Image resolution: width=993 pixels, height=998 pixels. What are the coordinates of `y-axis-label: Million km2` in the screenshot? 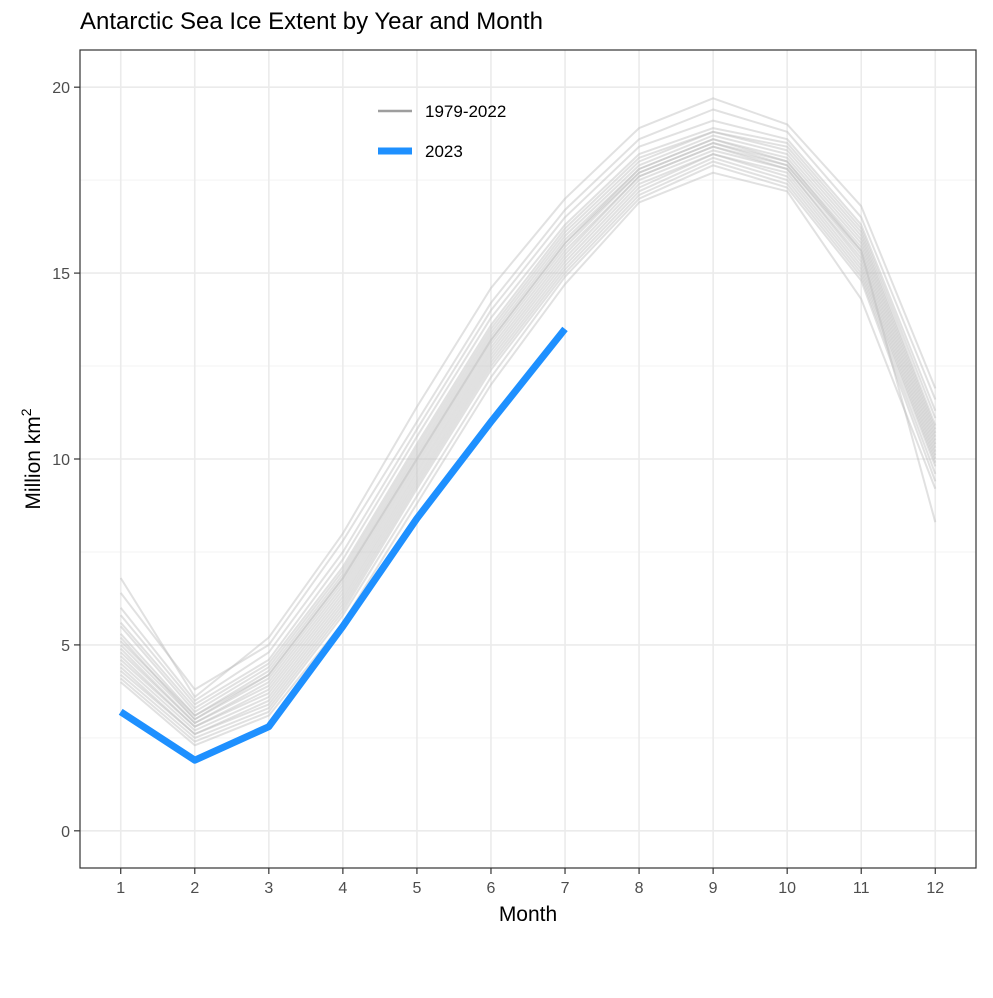 It's located at (31, 458).